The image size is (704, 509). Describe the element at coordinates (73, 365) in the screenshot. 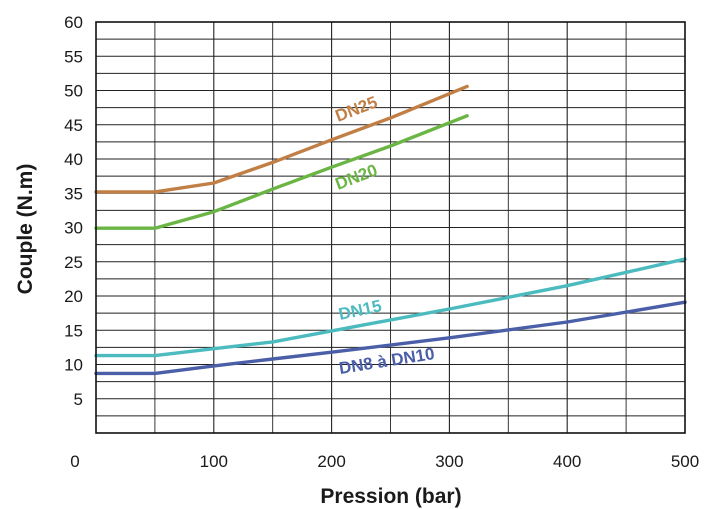

I see `y-tick-label: 10` at that location.